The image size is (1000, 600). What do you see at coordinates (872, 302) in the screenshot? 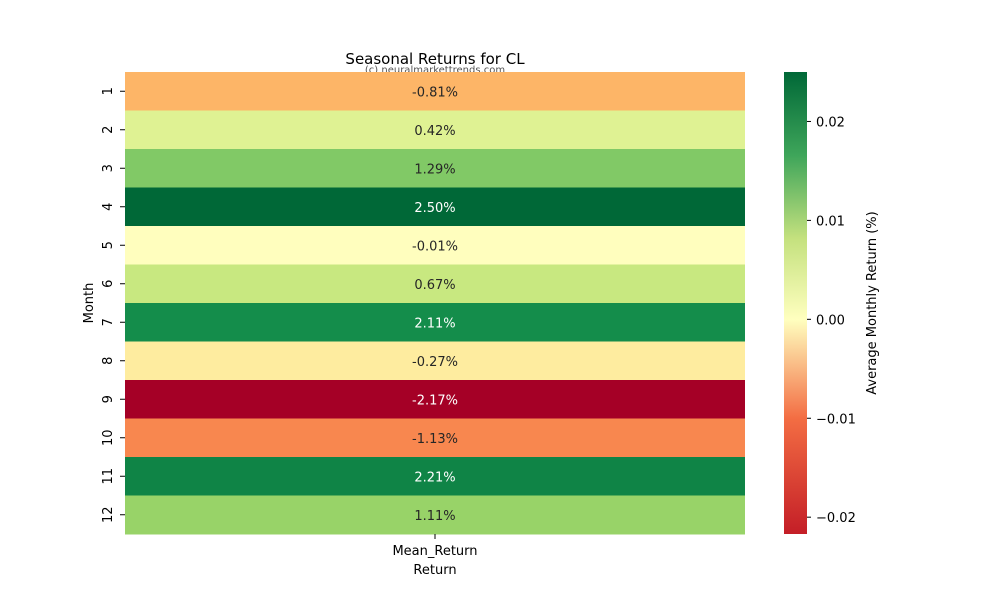
I see `colorbar-label: Average Monthly Return (%)` at bounding box center [872, 302].